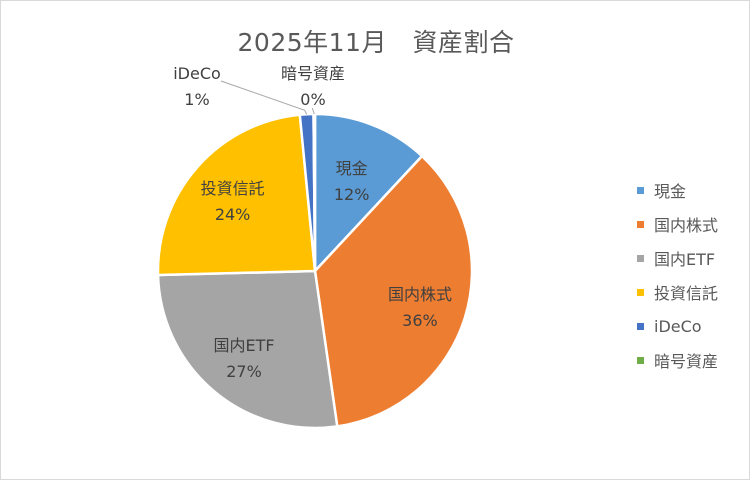 The image size is (750, 481). What do you see at coordinates (233, 188) in the screenshot?
I see `data-label-investment-trust-name: 投資信託` at bounding box center [233, 188].